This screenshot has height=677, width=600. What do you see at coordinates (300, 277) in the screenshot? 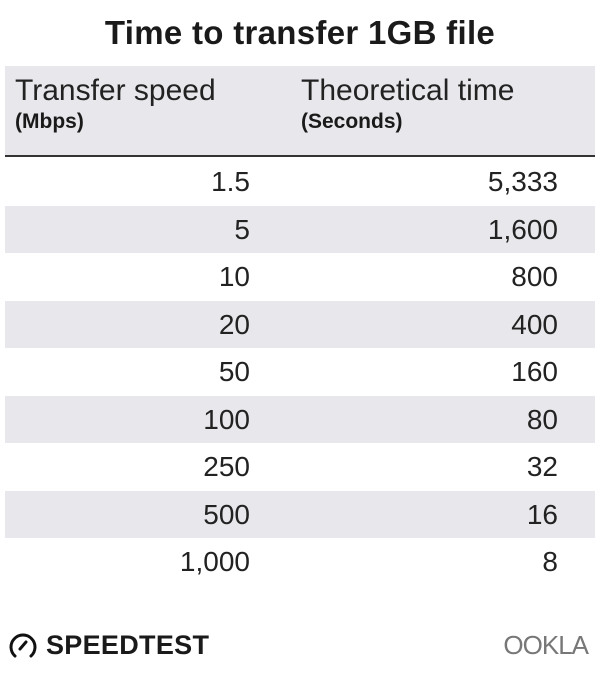
I see `table-row: 10 800` at bounding box center [300, 277].